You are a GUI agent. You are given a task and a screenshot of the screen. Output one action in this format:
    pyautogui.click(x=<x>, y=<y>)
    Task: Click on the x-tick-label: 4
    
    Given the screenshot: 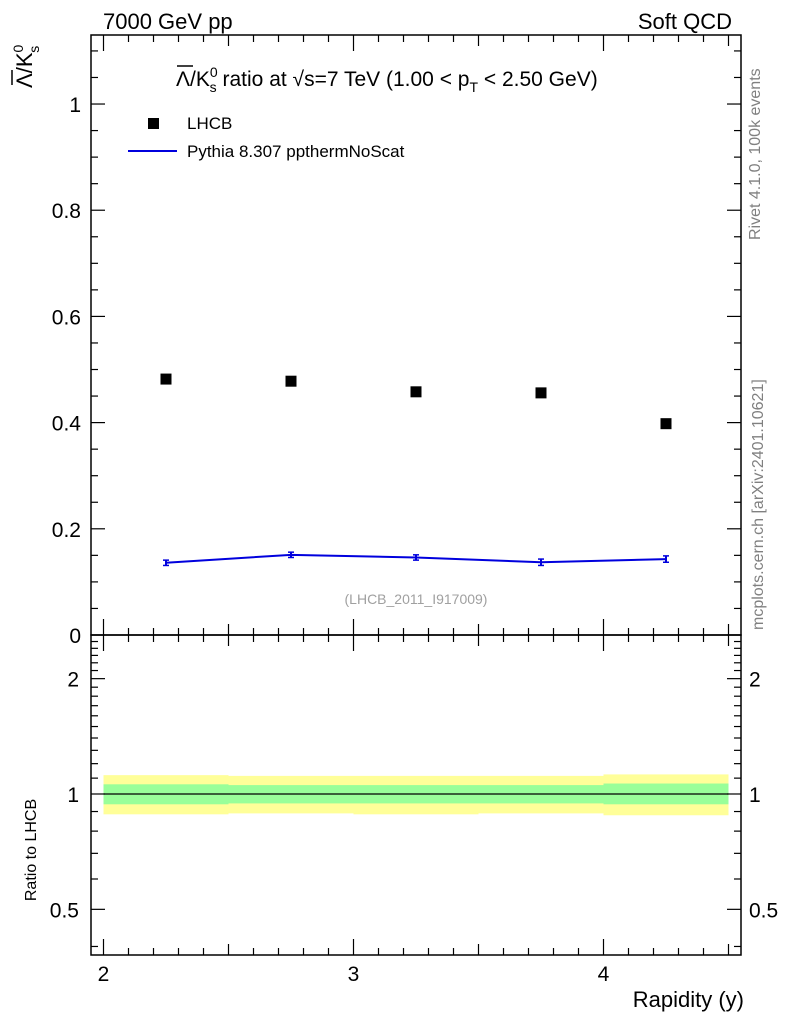 What is the action you would take?
    pyautogui.click(x=604, y=974)
    